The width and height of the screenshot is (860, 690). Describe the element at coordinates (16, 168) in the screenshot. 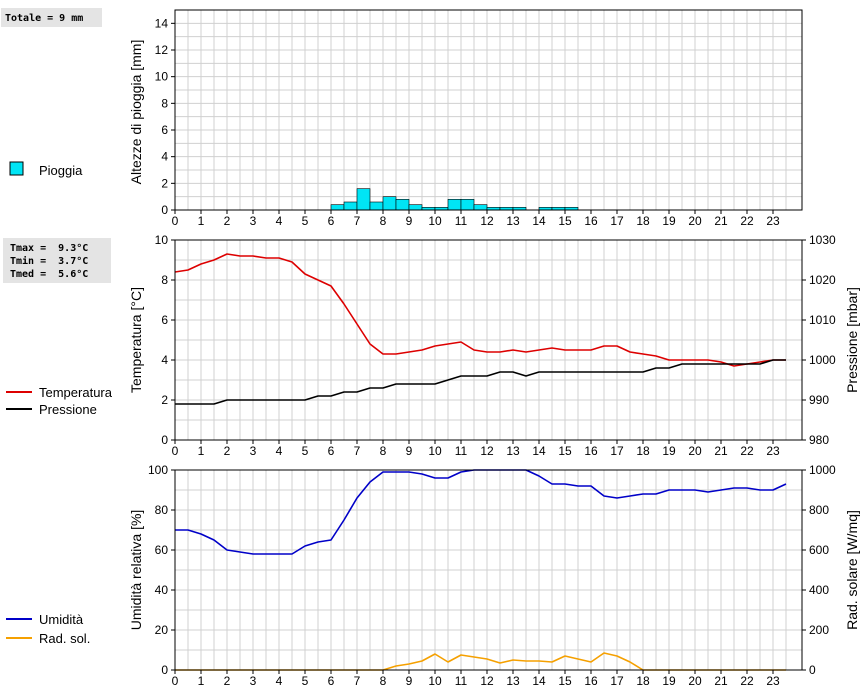

I see `legend-rain-swatch` at that location.